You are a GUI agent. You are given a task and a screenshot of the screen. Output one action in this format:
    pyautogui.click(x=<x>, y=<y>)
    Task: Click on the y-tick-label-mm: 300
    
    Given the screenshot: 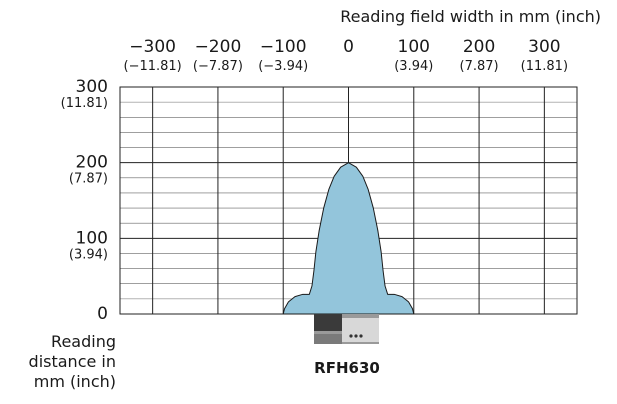 What is the action you would take?
    pyautogui.click(x=92, y=87)
    